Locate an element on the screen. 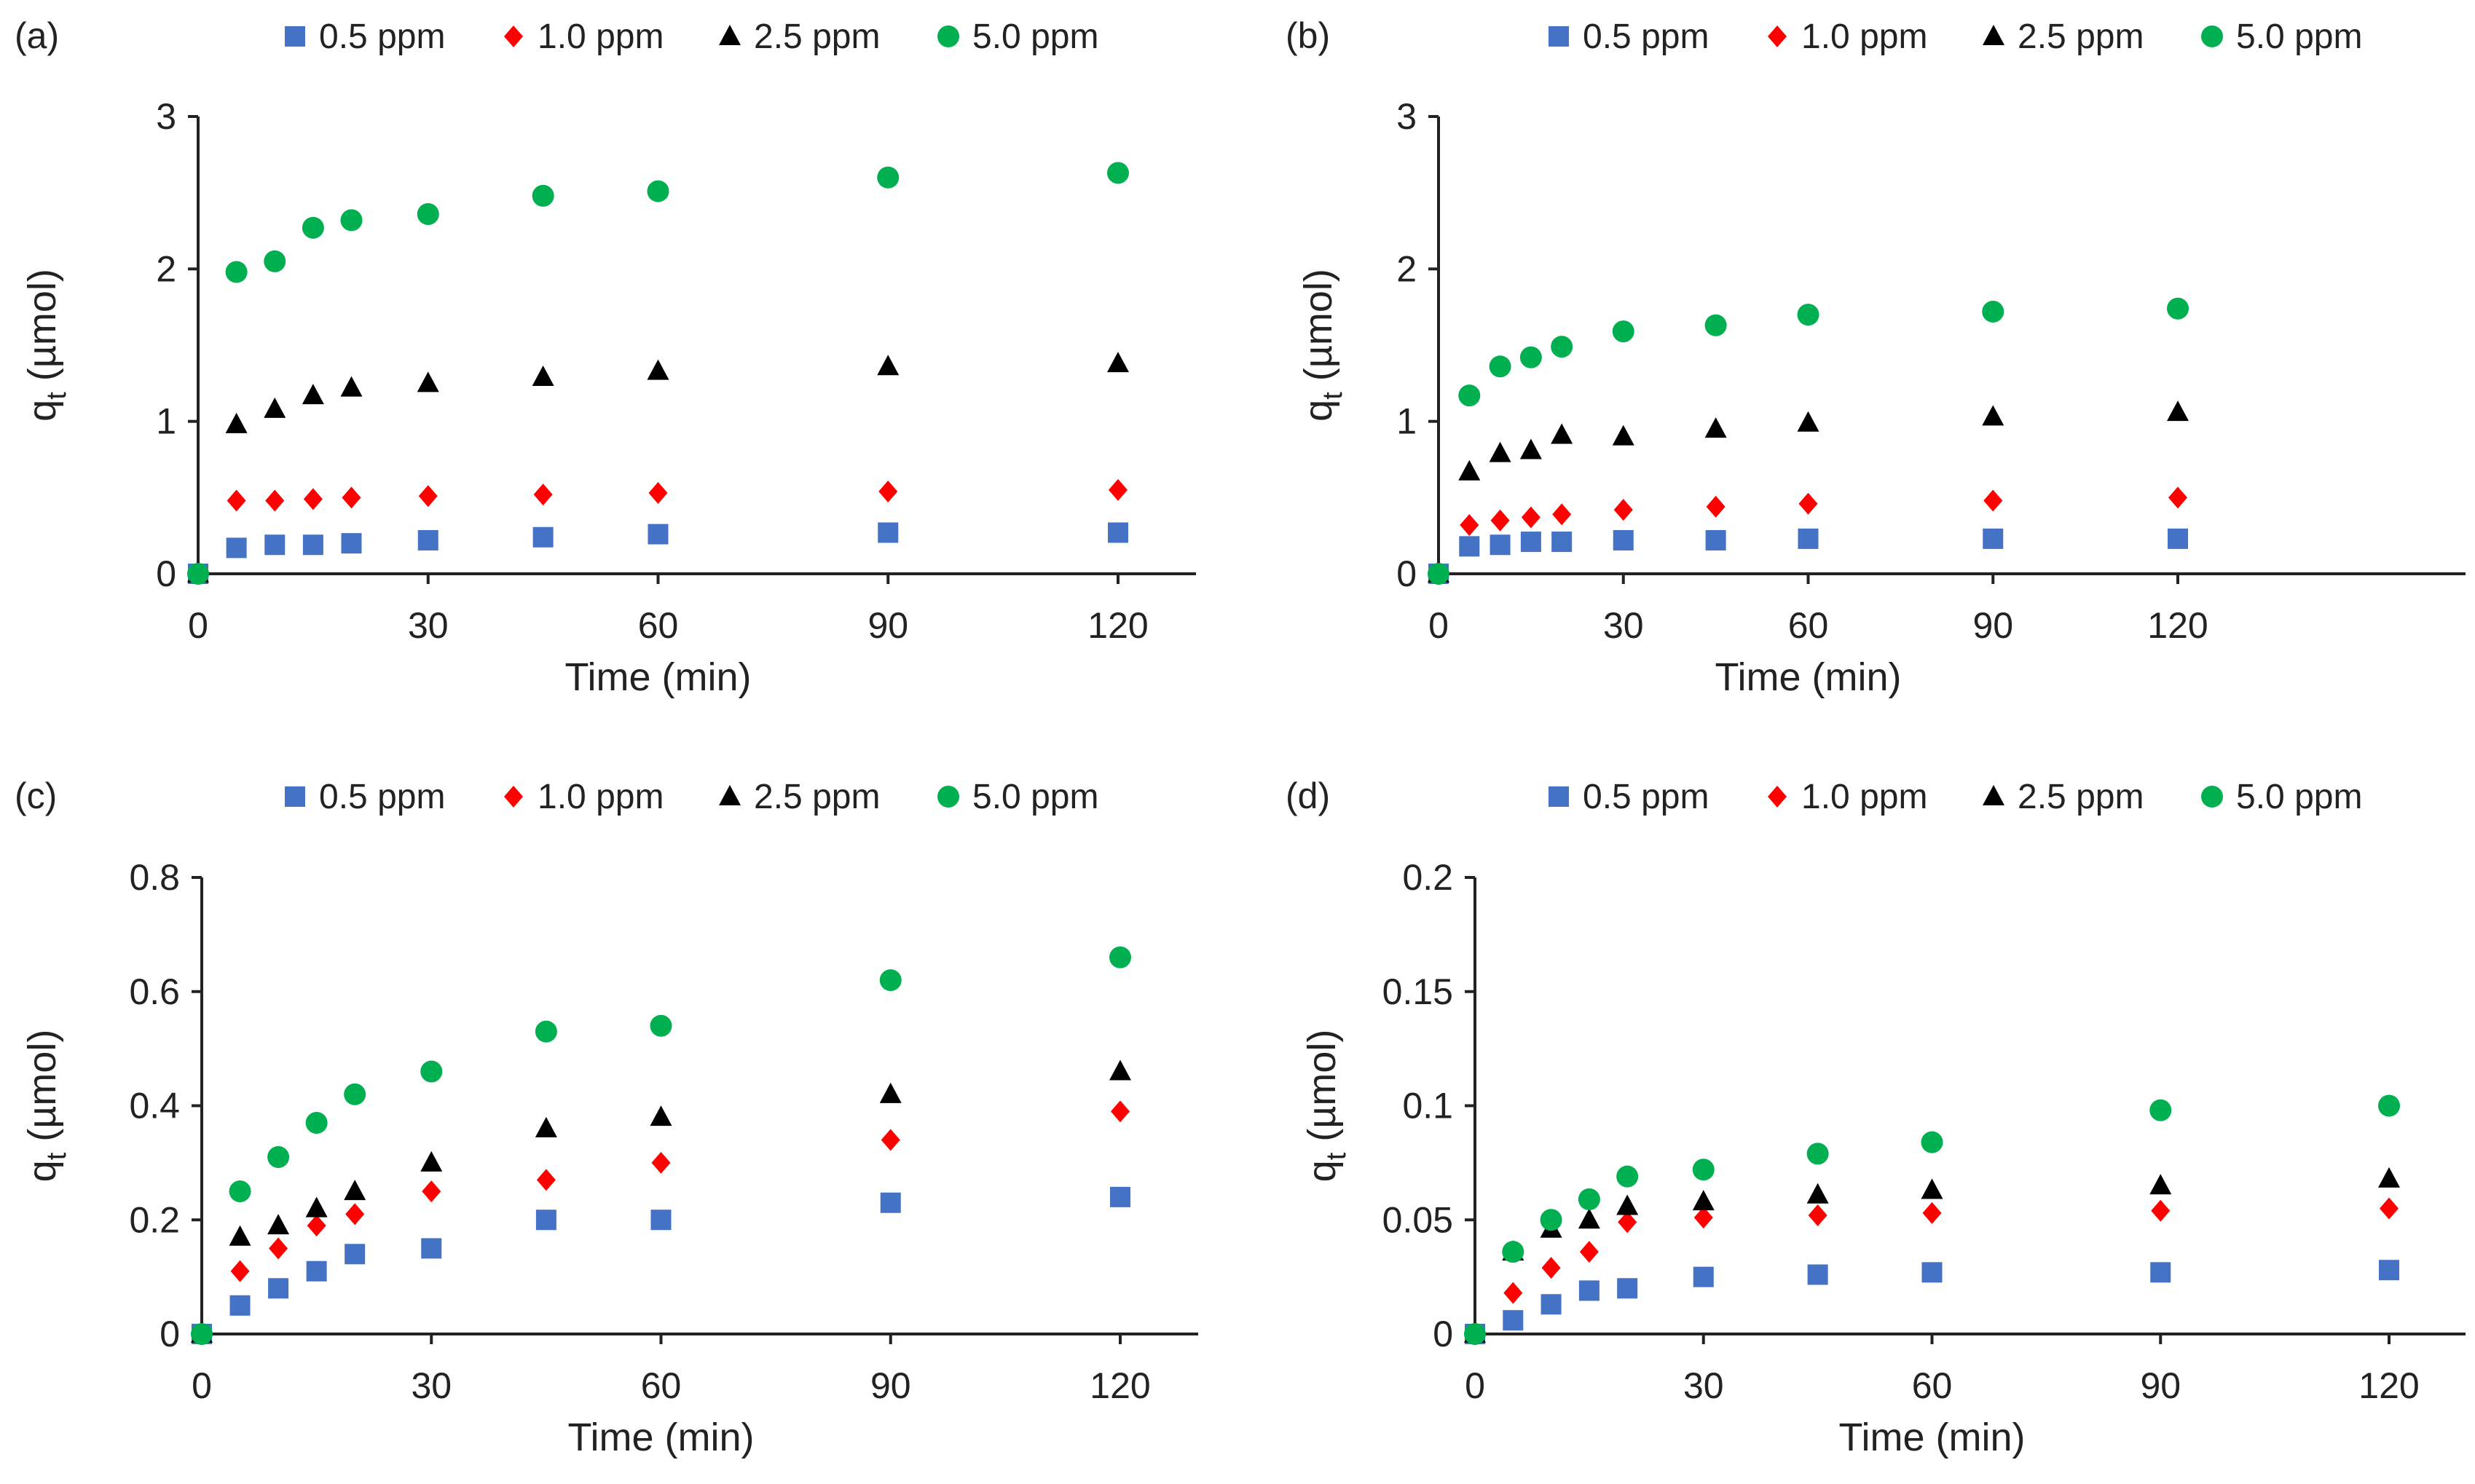 The width and height of the screenshot is (2475, 1484). x-tick-label: 30 is located at coordinates (1623, 625).